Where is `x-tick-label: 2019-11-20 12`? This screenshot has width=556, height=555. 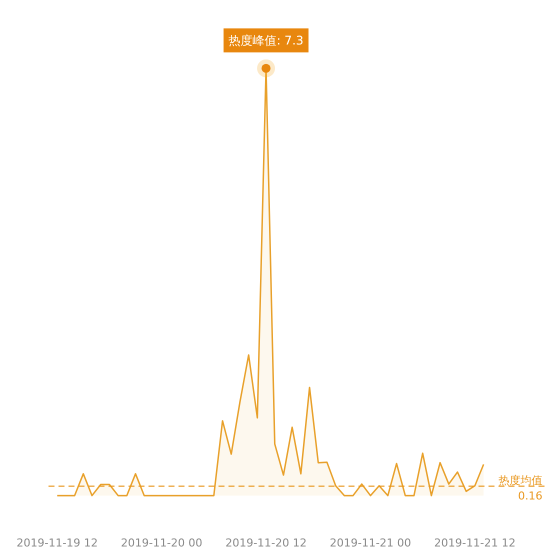
x-tick-label: 2019-11-20 12 is located at coordinates (266, 543).